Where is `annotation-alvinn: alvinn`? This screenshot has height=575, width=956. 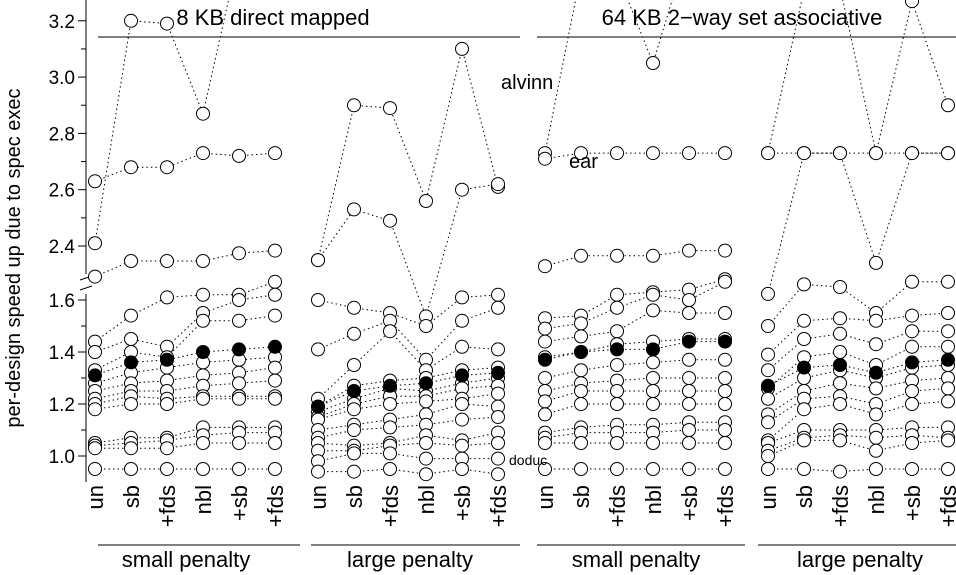 annotation-alvinn: alvinn is located at coordinates (527, 83).